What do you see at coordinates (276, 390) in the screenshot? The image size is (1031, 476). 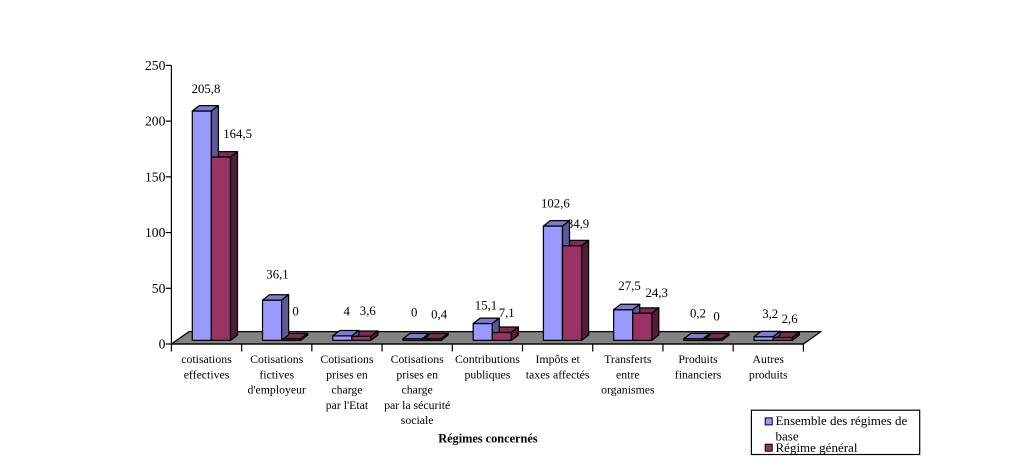 I see `svg-text: d'employeur` at bounding box center [276, 390].